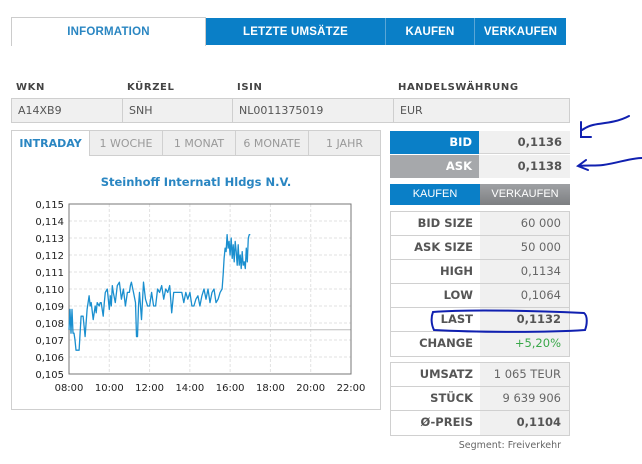 The image size is (642, 464). Describe the element at coordinates (411, 110) in the screenshot. I see `value-waehrung: EUR` at that location.